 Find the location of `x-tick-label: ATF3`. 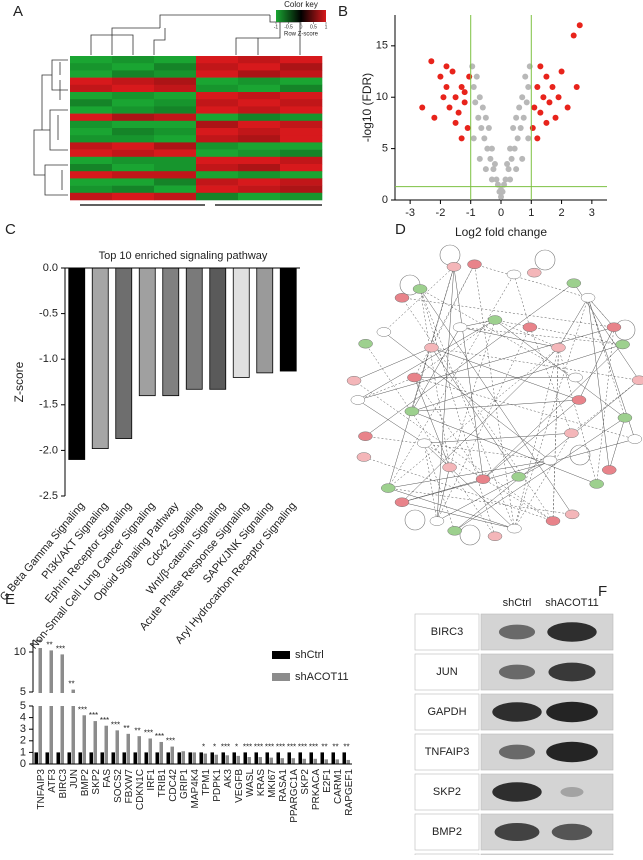

x-tick-label: ATF3 is located at coordinates (52, 781).